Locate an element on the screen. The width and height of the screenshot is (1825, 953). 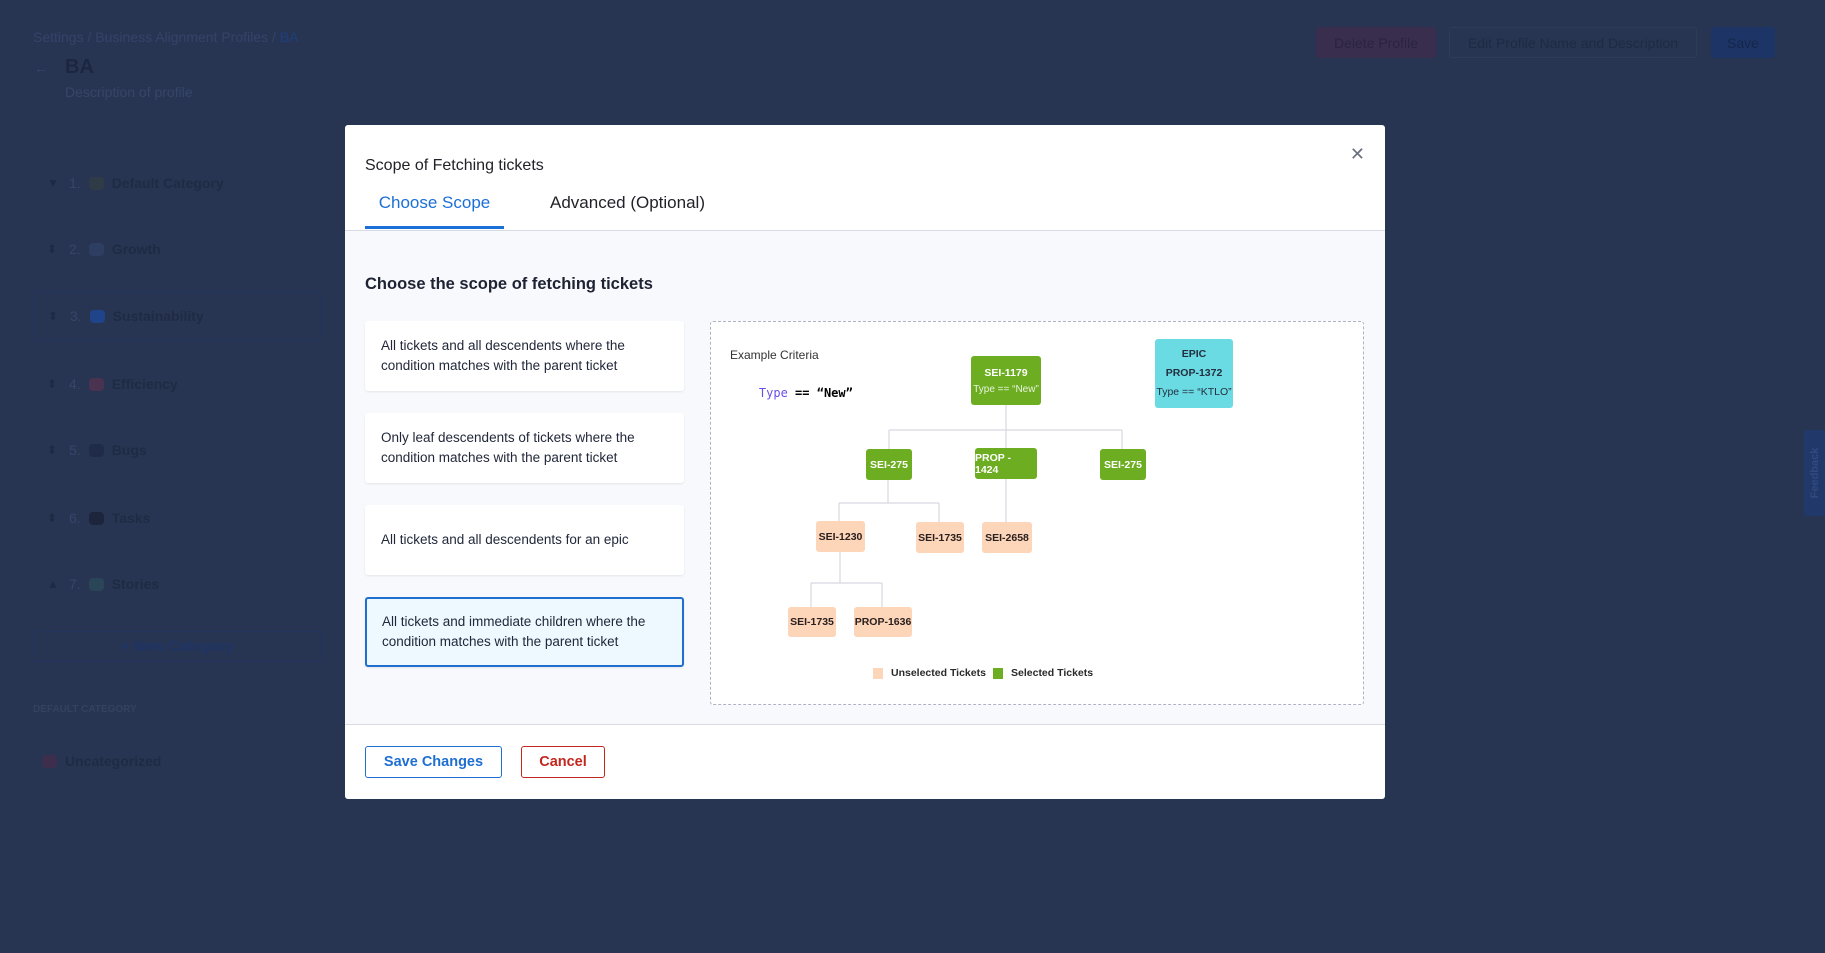
ticket-id: PROP-1372 is located at coordinates (1194, 373).